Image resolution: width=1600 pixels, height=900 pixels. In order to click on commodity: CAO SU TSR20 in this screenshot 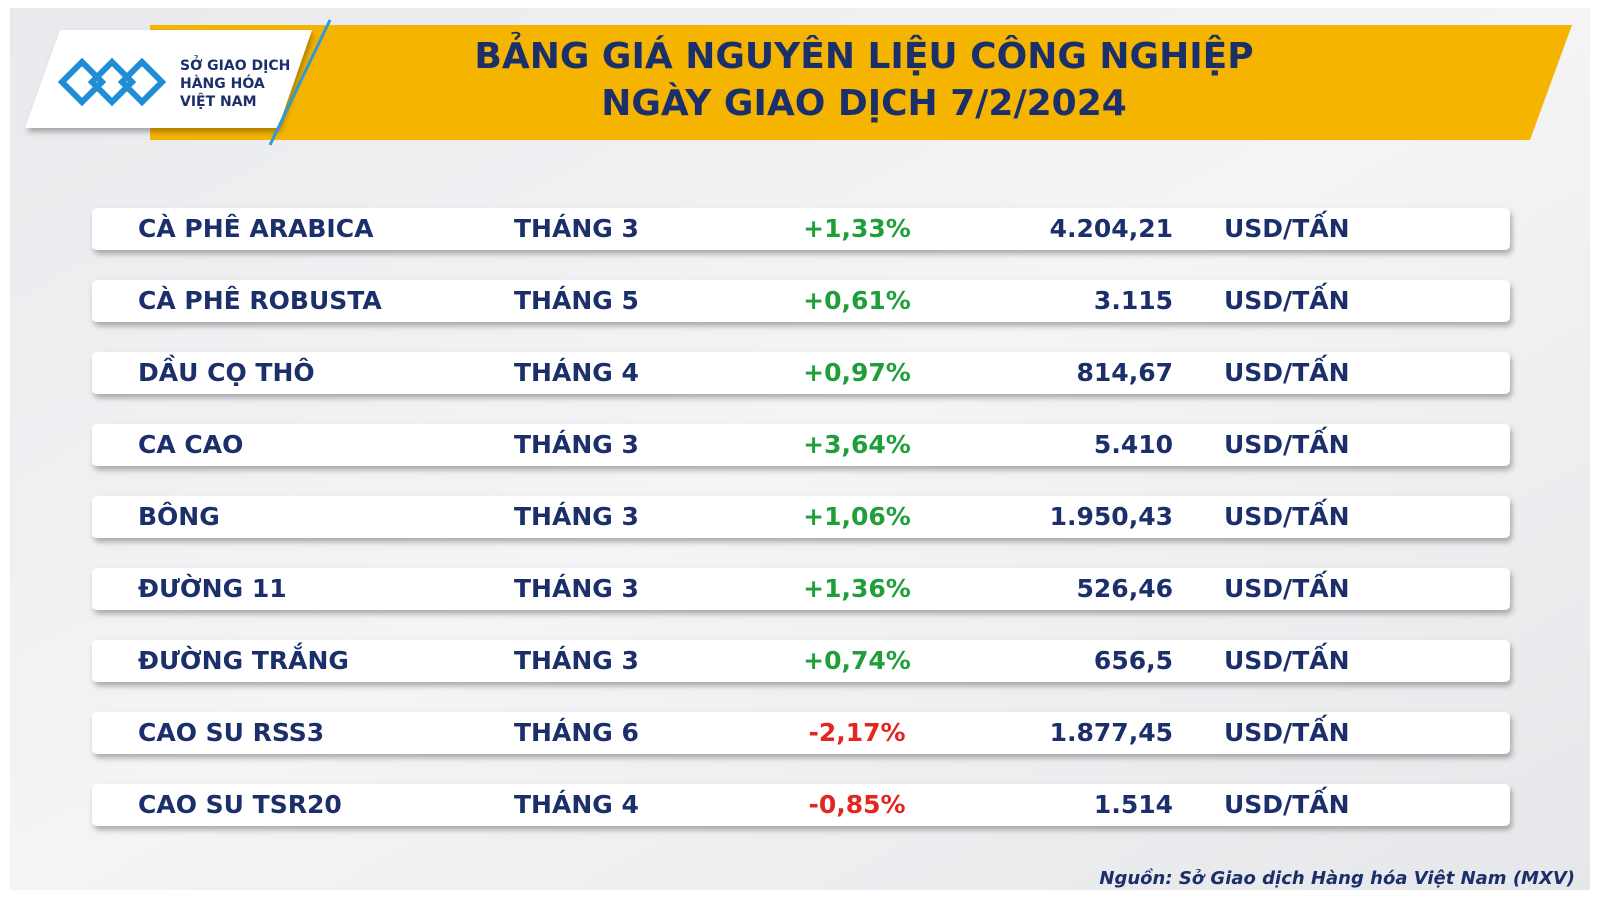, I will do `click(240, 804)`.